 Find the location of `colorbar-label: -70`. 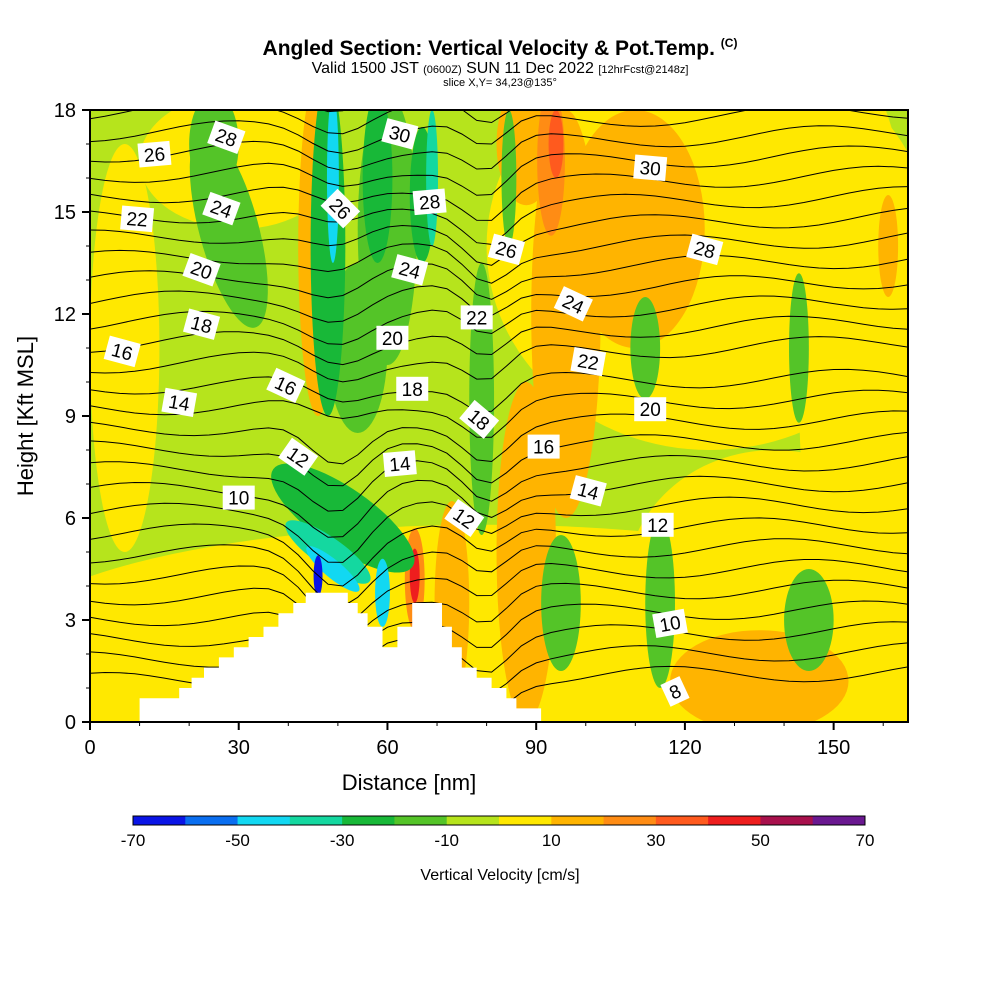

colorbar-label: -70 is located at coordinates (133, 840).